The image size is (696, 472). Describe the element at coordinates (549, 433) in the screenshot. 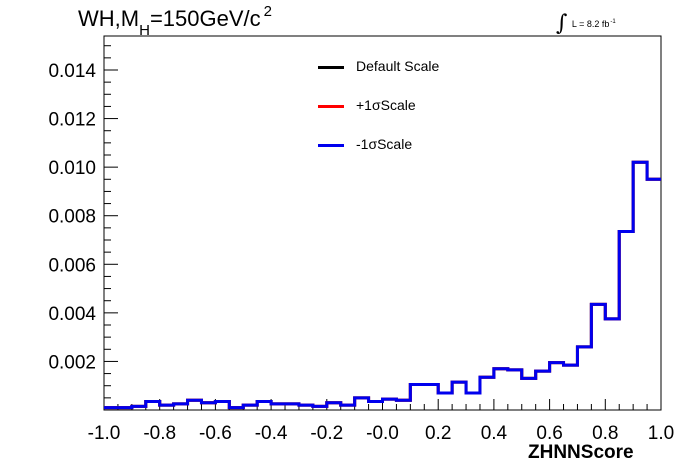

I see `x-tick-label: 0.6` at that location.